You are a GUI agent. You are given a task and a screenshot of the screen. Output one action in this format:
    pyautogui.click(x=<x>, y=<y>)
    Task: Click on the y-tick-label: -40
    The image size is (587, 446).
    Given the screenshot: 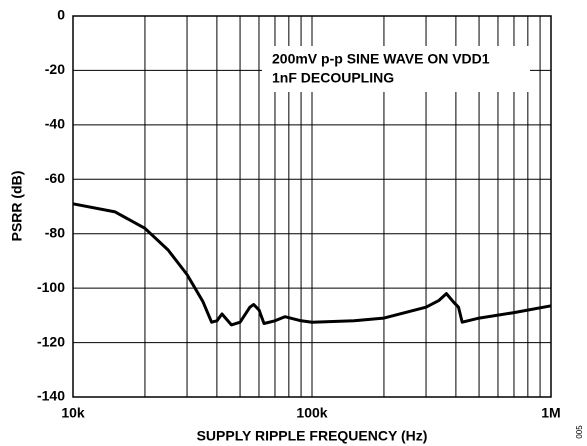 What is the action you would take?
    pyautogui.click(x=55, y=124)
    